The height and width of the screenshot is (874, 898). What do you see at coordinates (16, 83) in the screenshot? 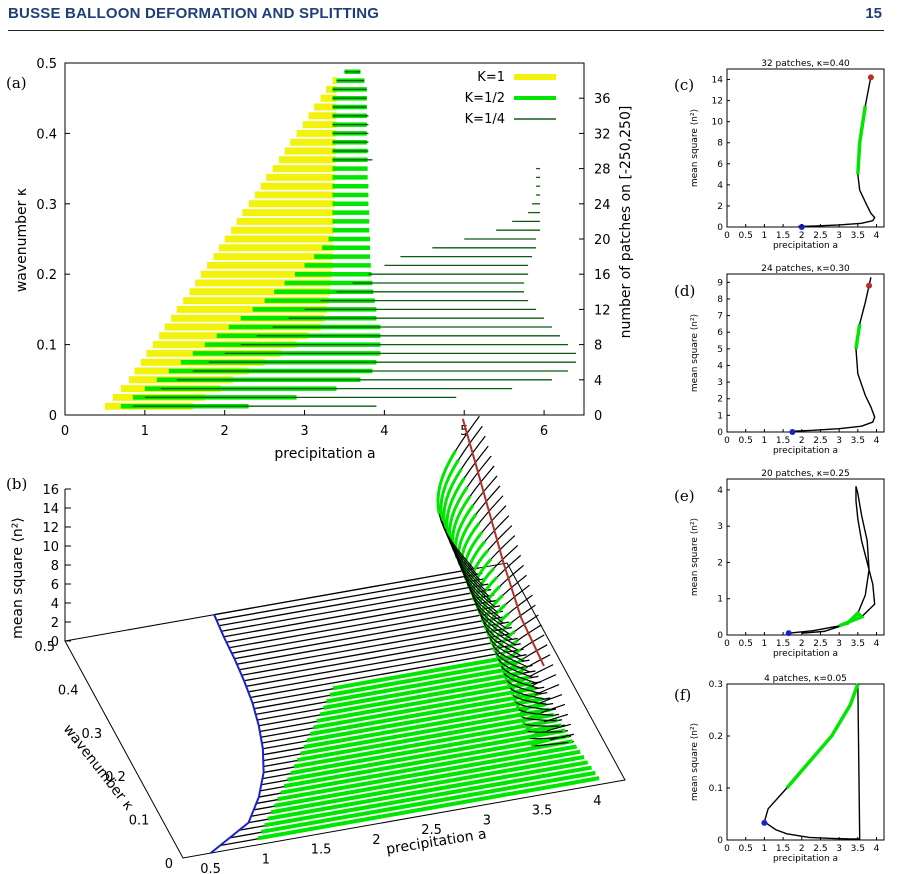
I see `panel-label-a: (a)` at bounding box center [16, 83].